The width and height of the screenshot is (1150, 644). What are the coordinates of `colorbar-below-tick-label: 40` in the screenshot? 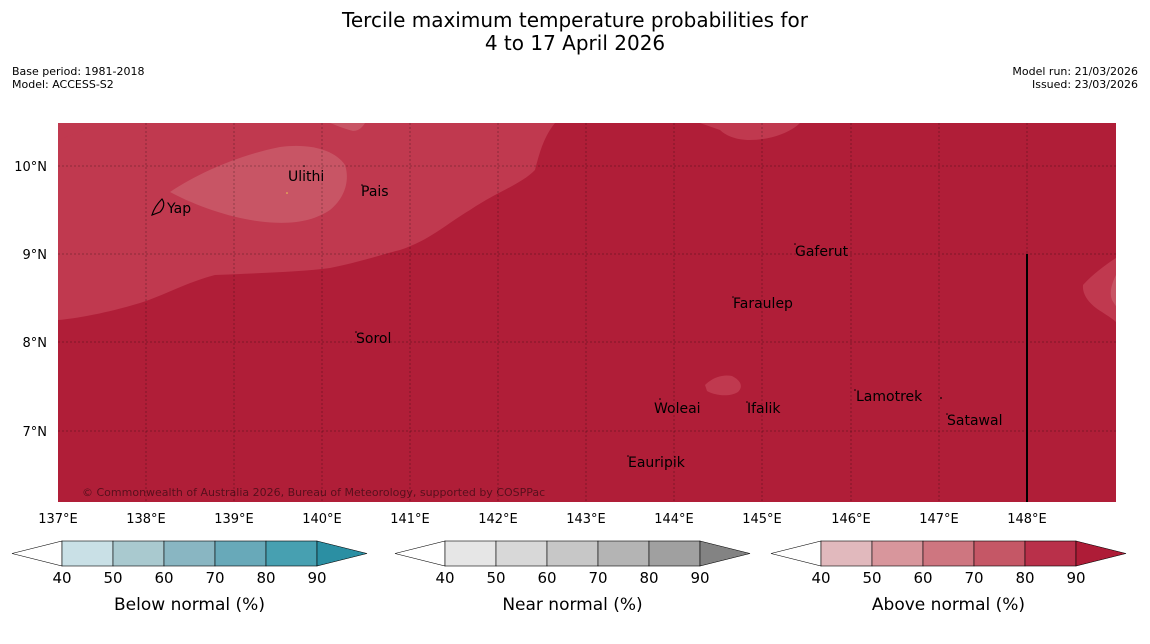 It's located at (61, 578).